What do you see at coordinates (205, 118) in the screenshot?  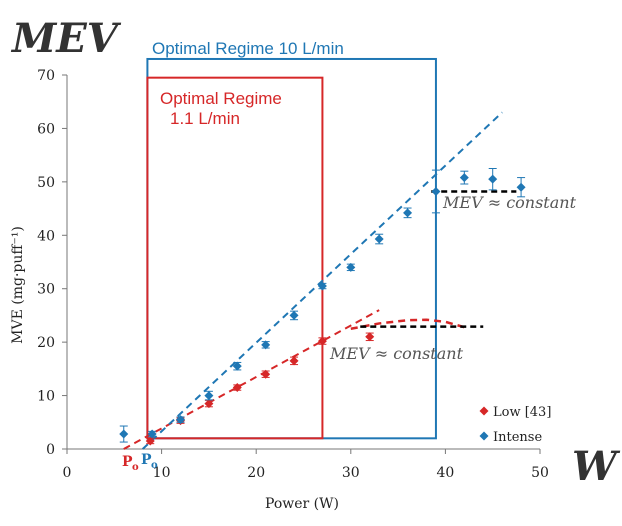 I see `regime-1-1-flow-label: 1.1 L/min` at bounding box center [205, 118].